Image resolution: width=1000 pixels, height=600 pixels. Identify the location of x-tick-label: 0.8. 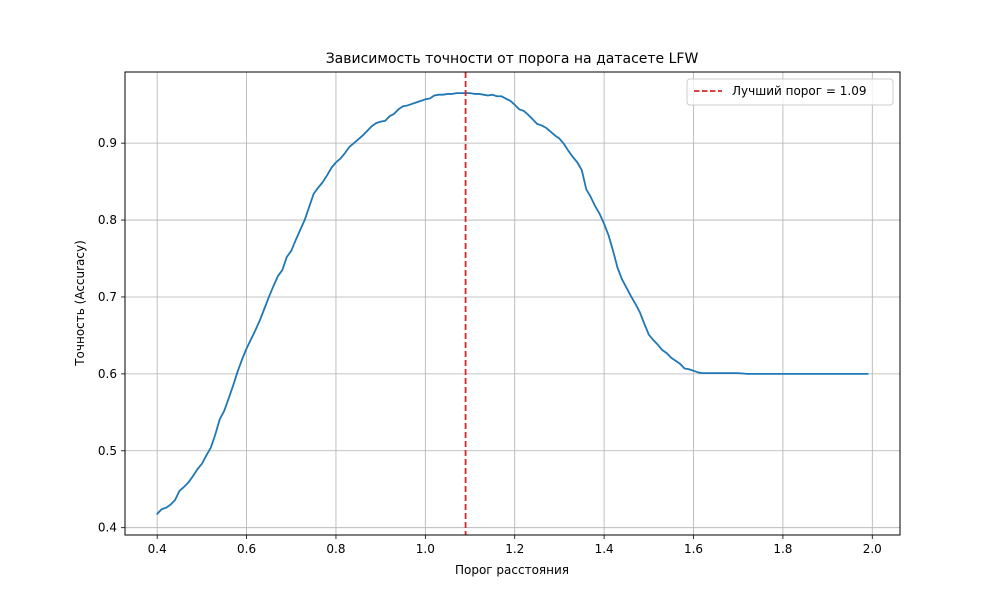
(335, 549).